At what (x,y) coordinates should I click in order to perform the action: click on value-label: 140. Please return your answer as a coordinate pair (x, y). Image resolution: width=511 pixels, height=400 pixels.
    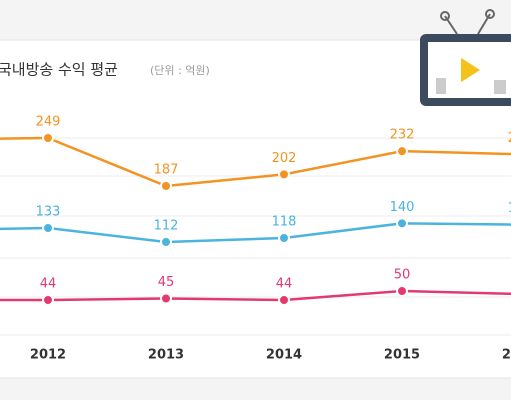
    Looking at the image, I should click on (402, 207).